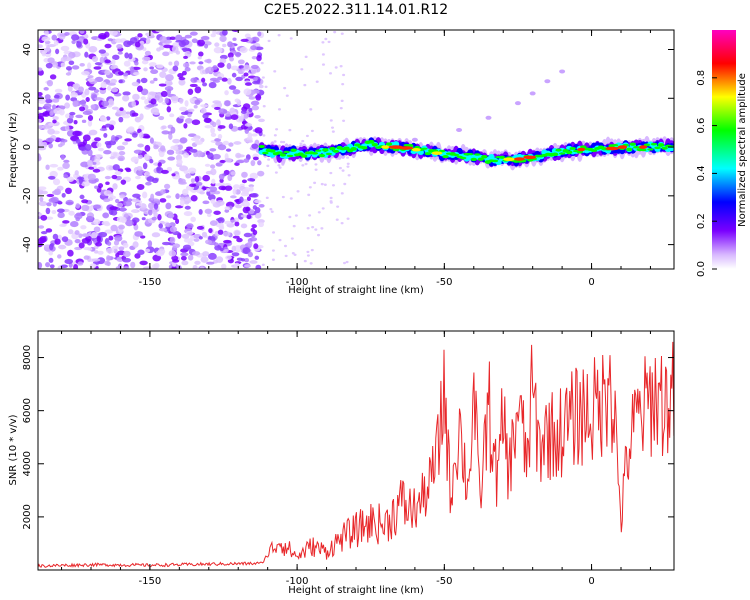 The width and height of the screenshot is (750, 600). I want to click on y-tick-label: 20, so click(27, 98).